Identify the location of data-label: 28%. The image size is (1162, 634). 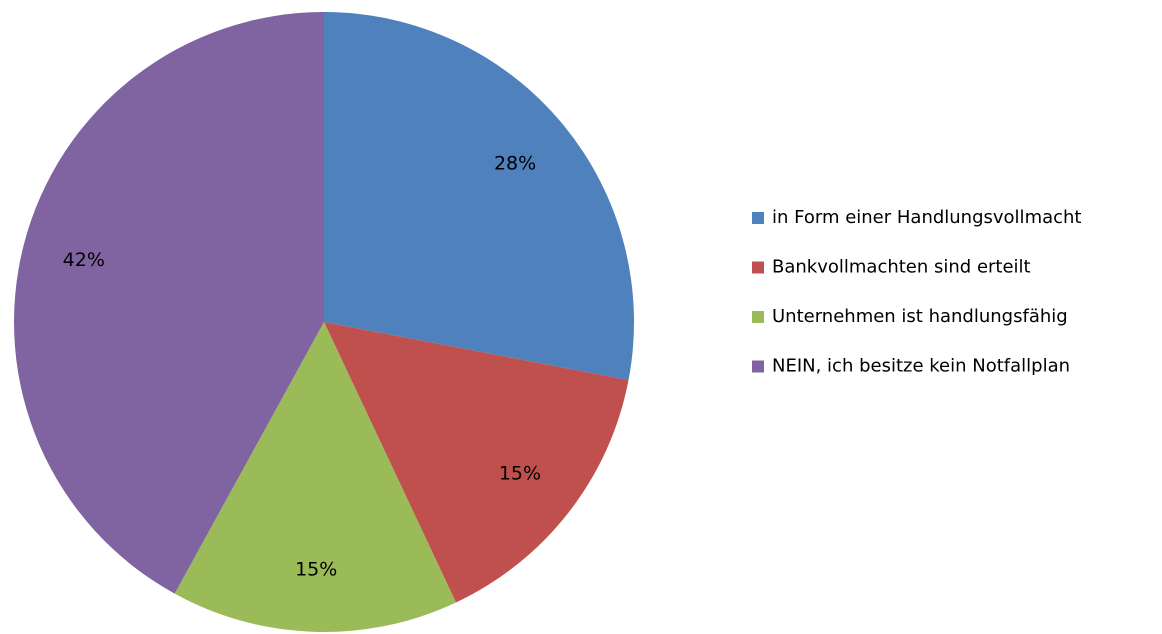
(515, 163).